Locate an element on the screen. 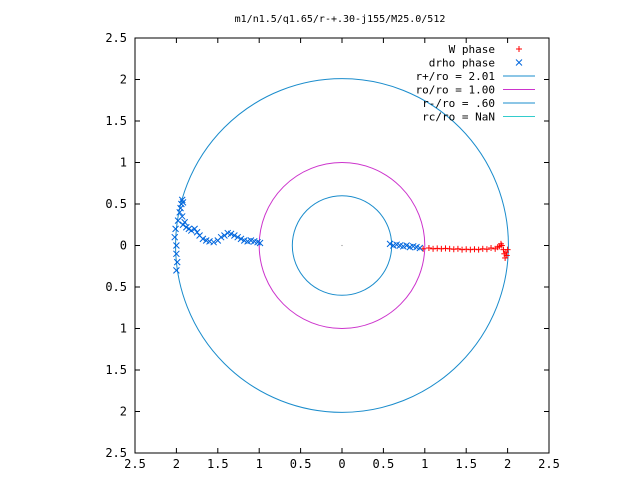 Image resolution: width=640 pixels, height=480 pixels. origin-dot is located at coordinates (342, 245).